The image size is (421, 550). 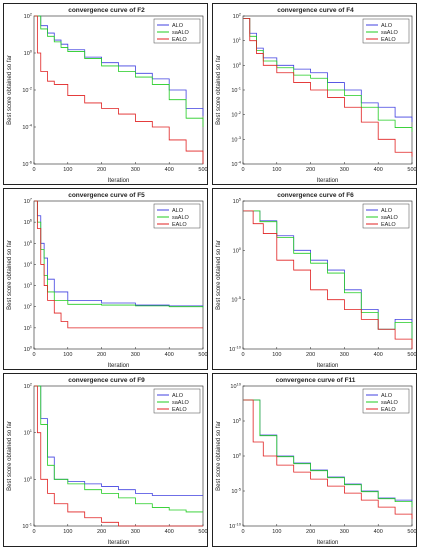 I want to click on chart-title: convergence curve of F2, so click(x=106, y=10).